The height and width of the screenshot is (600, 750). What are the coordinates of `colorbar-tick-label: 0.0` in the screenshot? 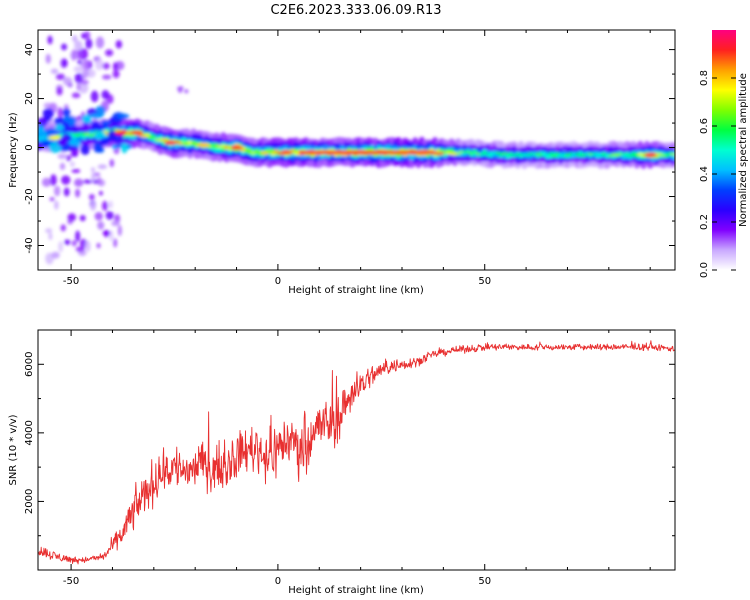 It's located at (704, 270).